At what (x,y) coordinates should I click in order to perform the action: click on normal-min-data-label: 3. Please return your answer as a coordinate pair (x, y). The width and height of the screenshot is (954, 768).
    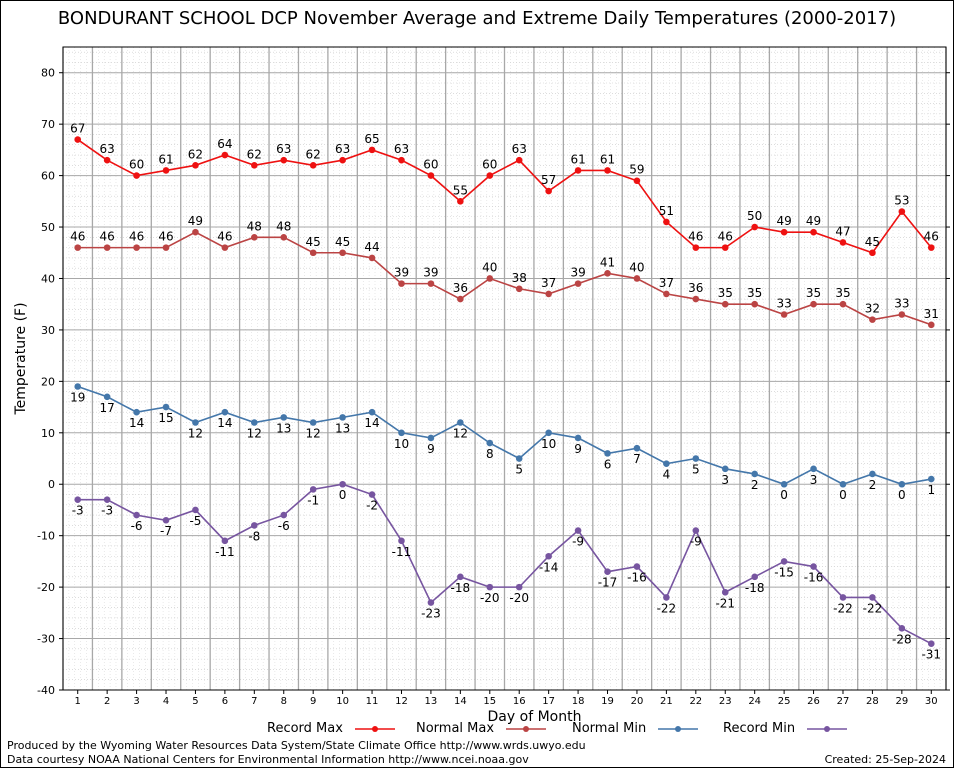
    Looking at the image, I should click on (725, 480).